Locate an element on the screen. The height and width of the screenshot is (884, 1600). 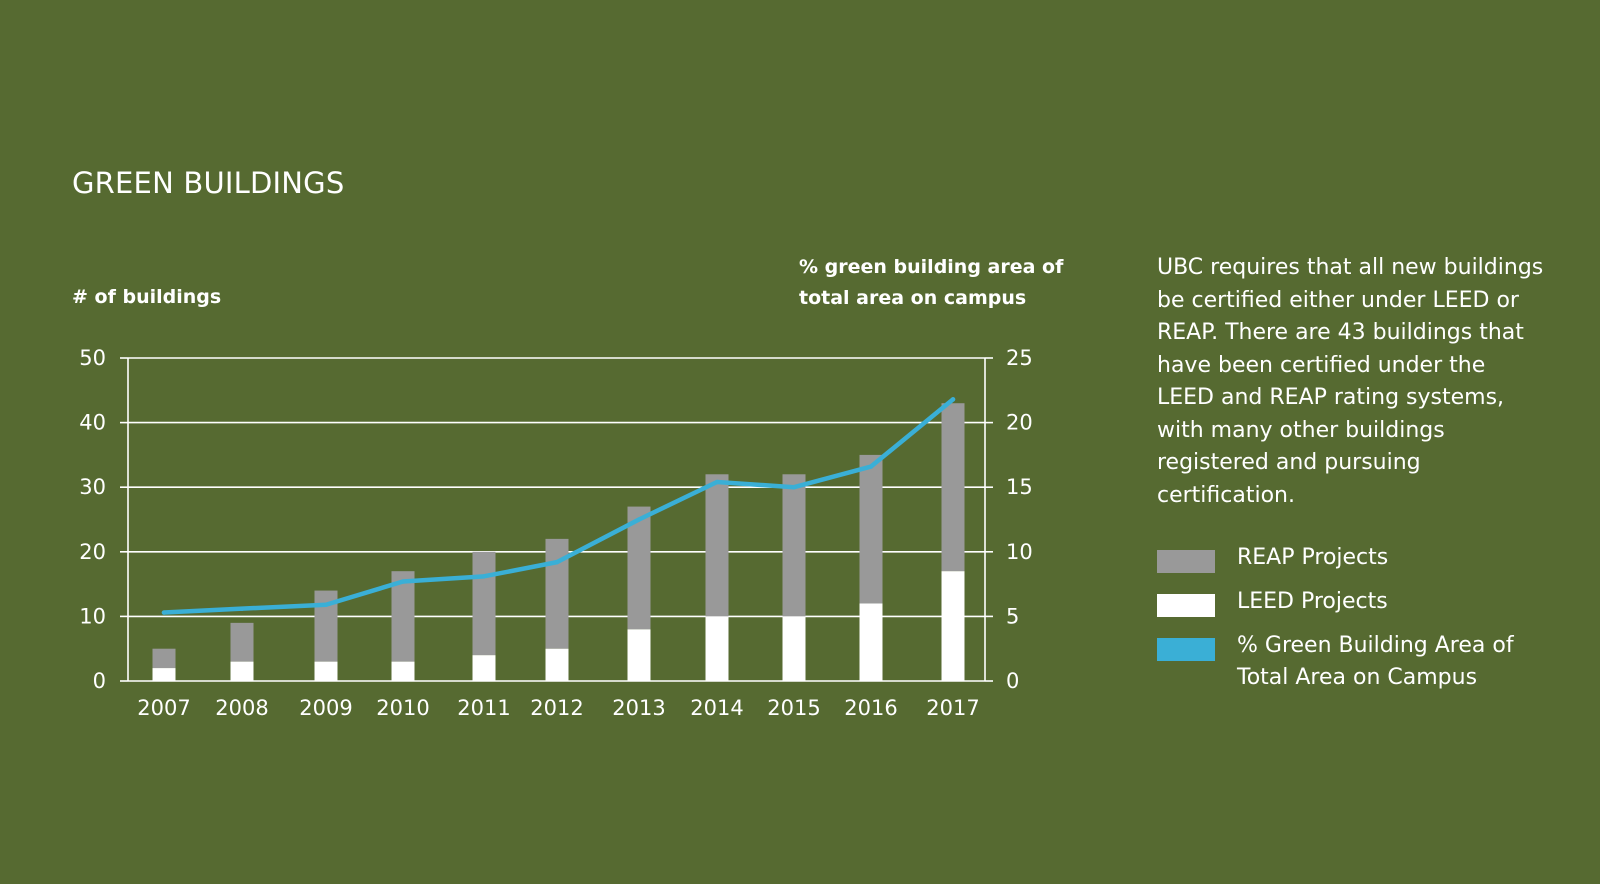
x-tick-label: 2012 is located at coordinates (556, 708).